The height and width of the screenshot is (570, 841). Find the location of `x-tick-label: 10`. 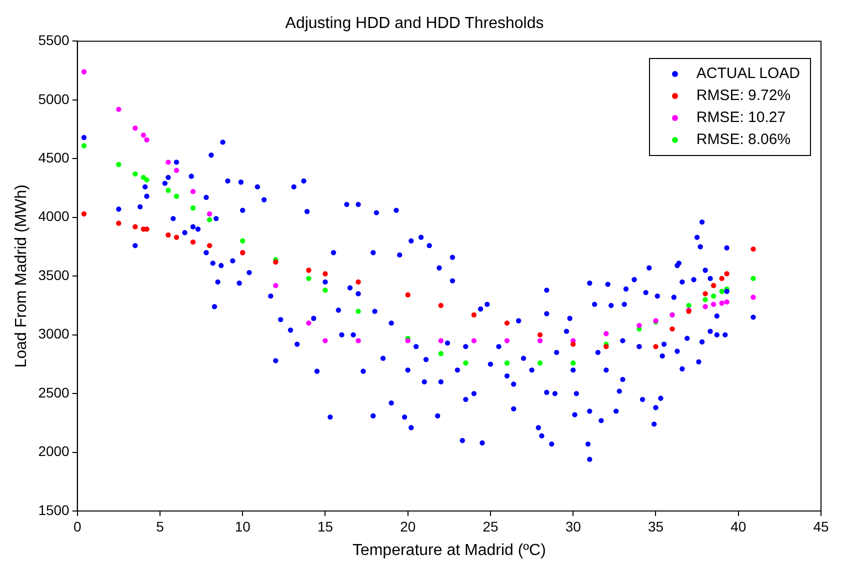

x-tick-label: 10 is located at coordinates (242, 526).